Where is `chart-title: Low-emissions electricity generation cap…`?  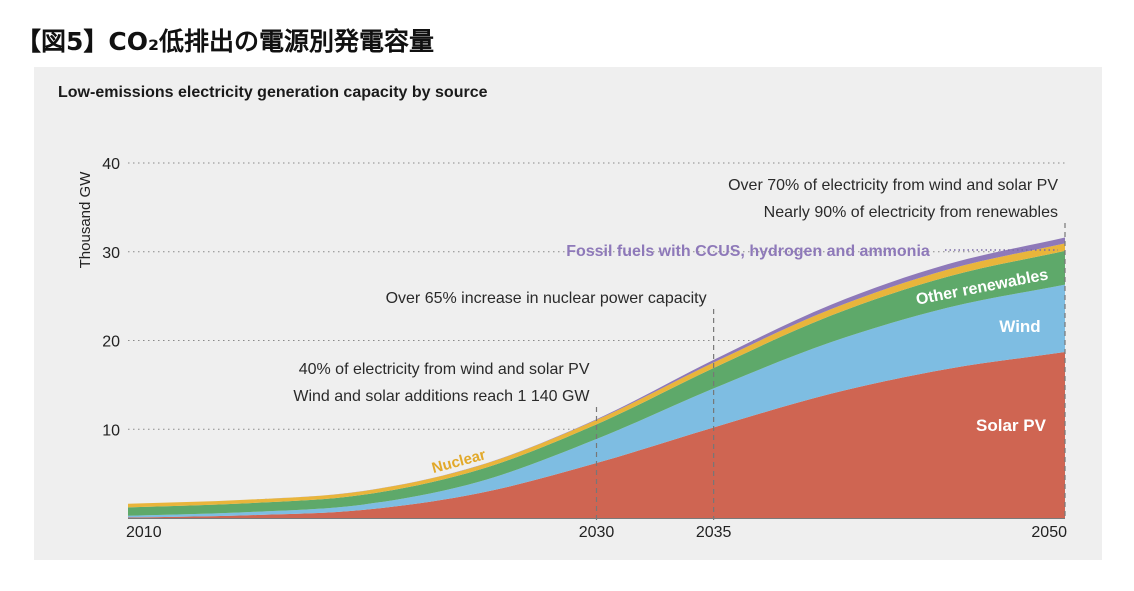
chart-title: Low-emissions electricity generation cap… is located at coordinates (273, 92).